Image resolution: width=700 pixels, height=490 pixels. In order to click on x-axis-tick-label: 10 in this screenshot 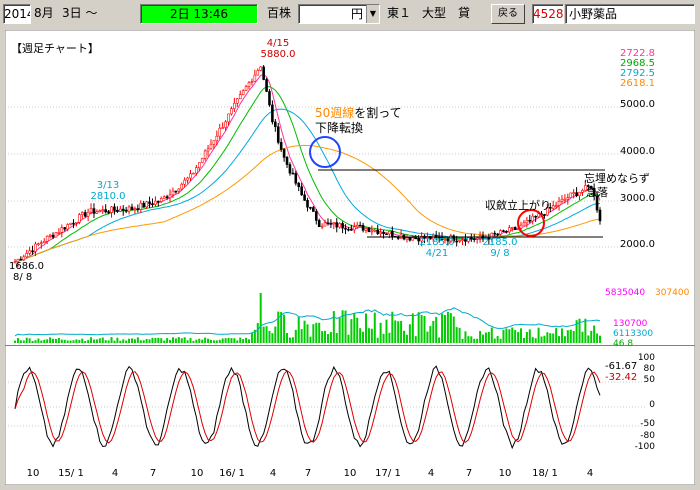, I will do `click(350, 473)`.